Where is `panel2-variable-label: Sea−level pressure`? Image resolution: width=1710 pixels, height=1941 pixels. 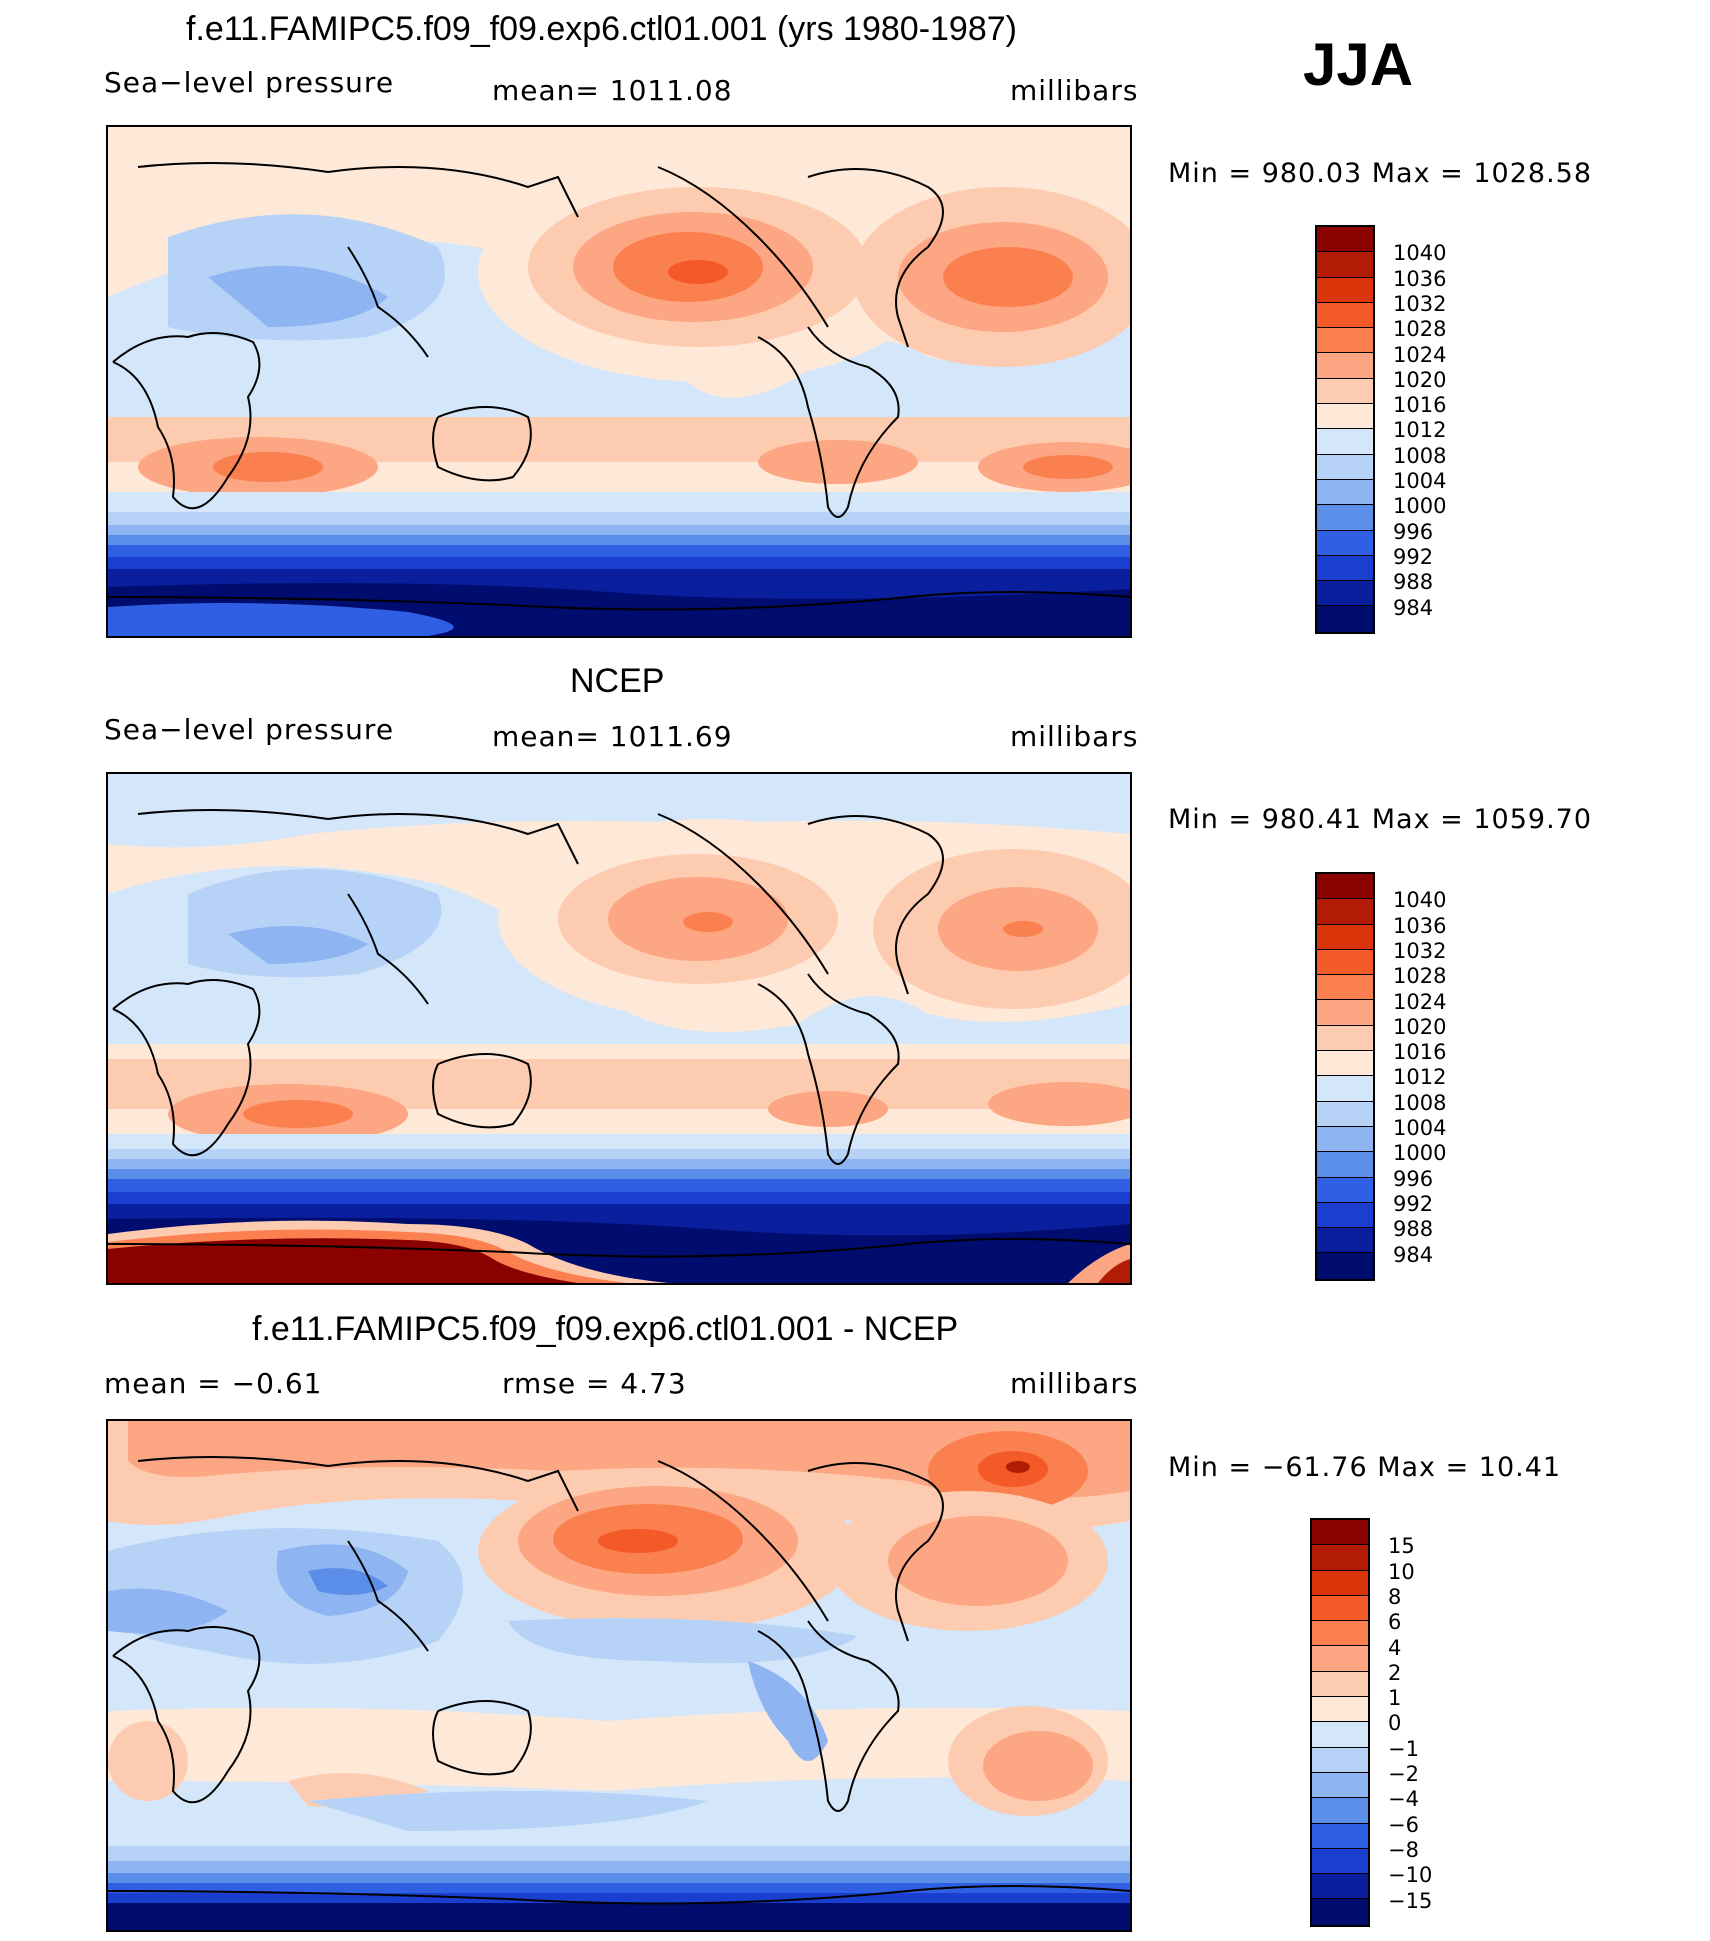
panel2-variable-label: Sea−level pressure is located at coordinates (249, 729).